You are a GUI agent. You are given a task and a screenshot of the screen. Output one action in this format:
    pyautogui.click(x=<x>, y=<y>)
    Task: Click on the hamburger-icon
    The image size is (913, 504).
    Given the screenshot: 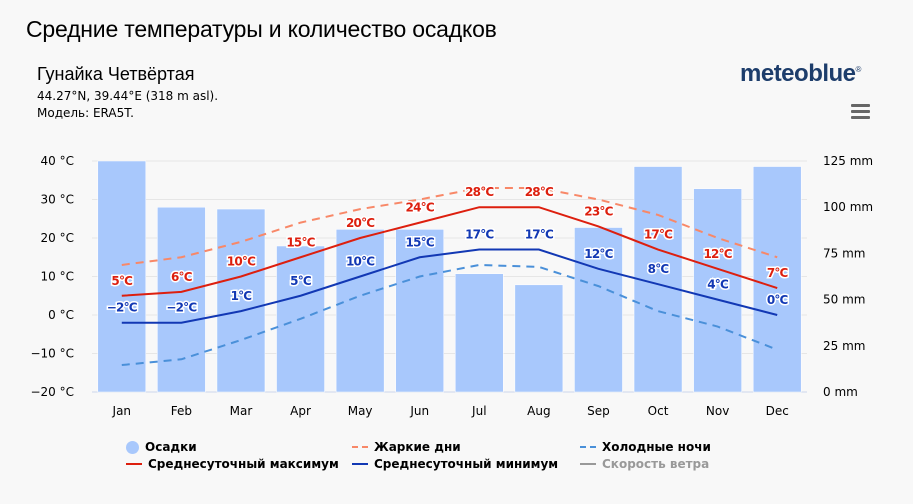 What is the action you would take?
    pyautogui.click(x=860, y=111)
    